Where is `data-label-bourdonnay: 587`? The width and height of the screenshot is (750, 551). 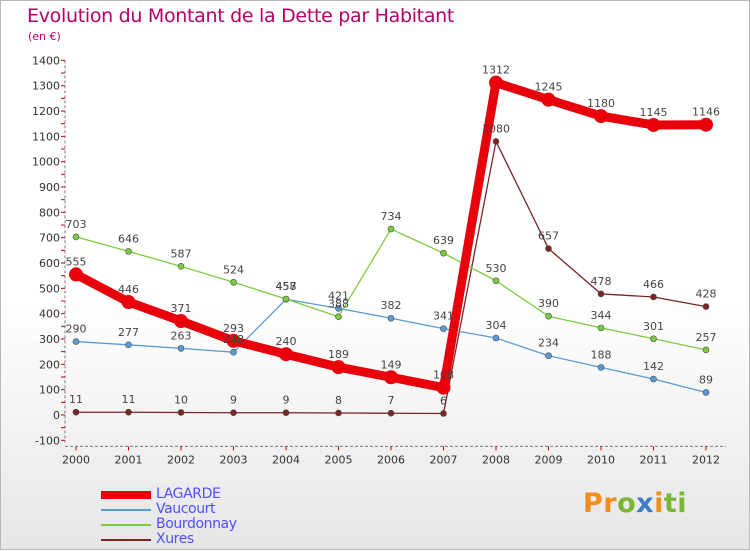 data-label-bourdonnay: 587 is located at coordinates (181, 253).